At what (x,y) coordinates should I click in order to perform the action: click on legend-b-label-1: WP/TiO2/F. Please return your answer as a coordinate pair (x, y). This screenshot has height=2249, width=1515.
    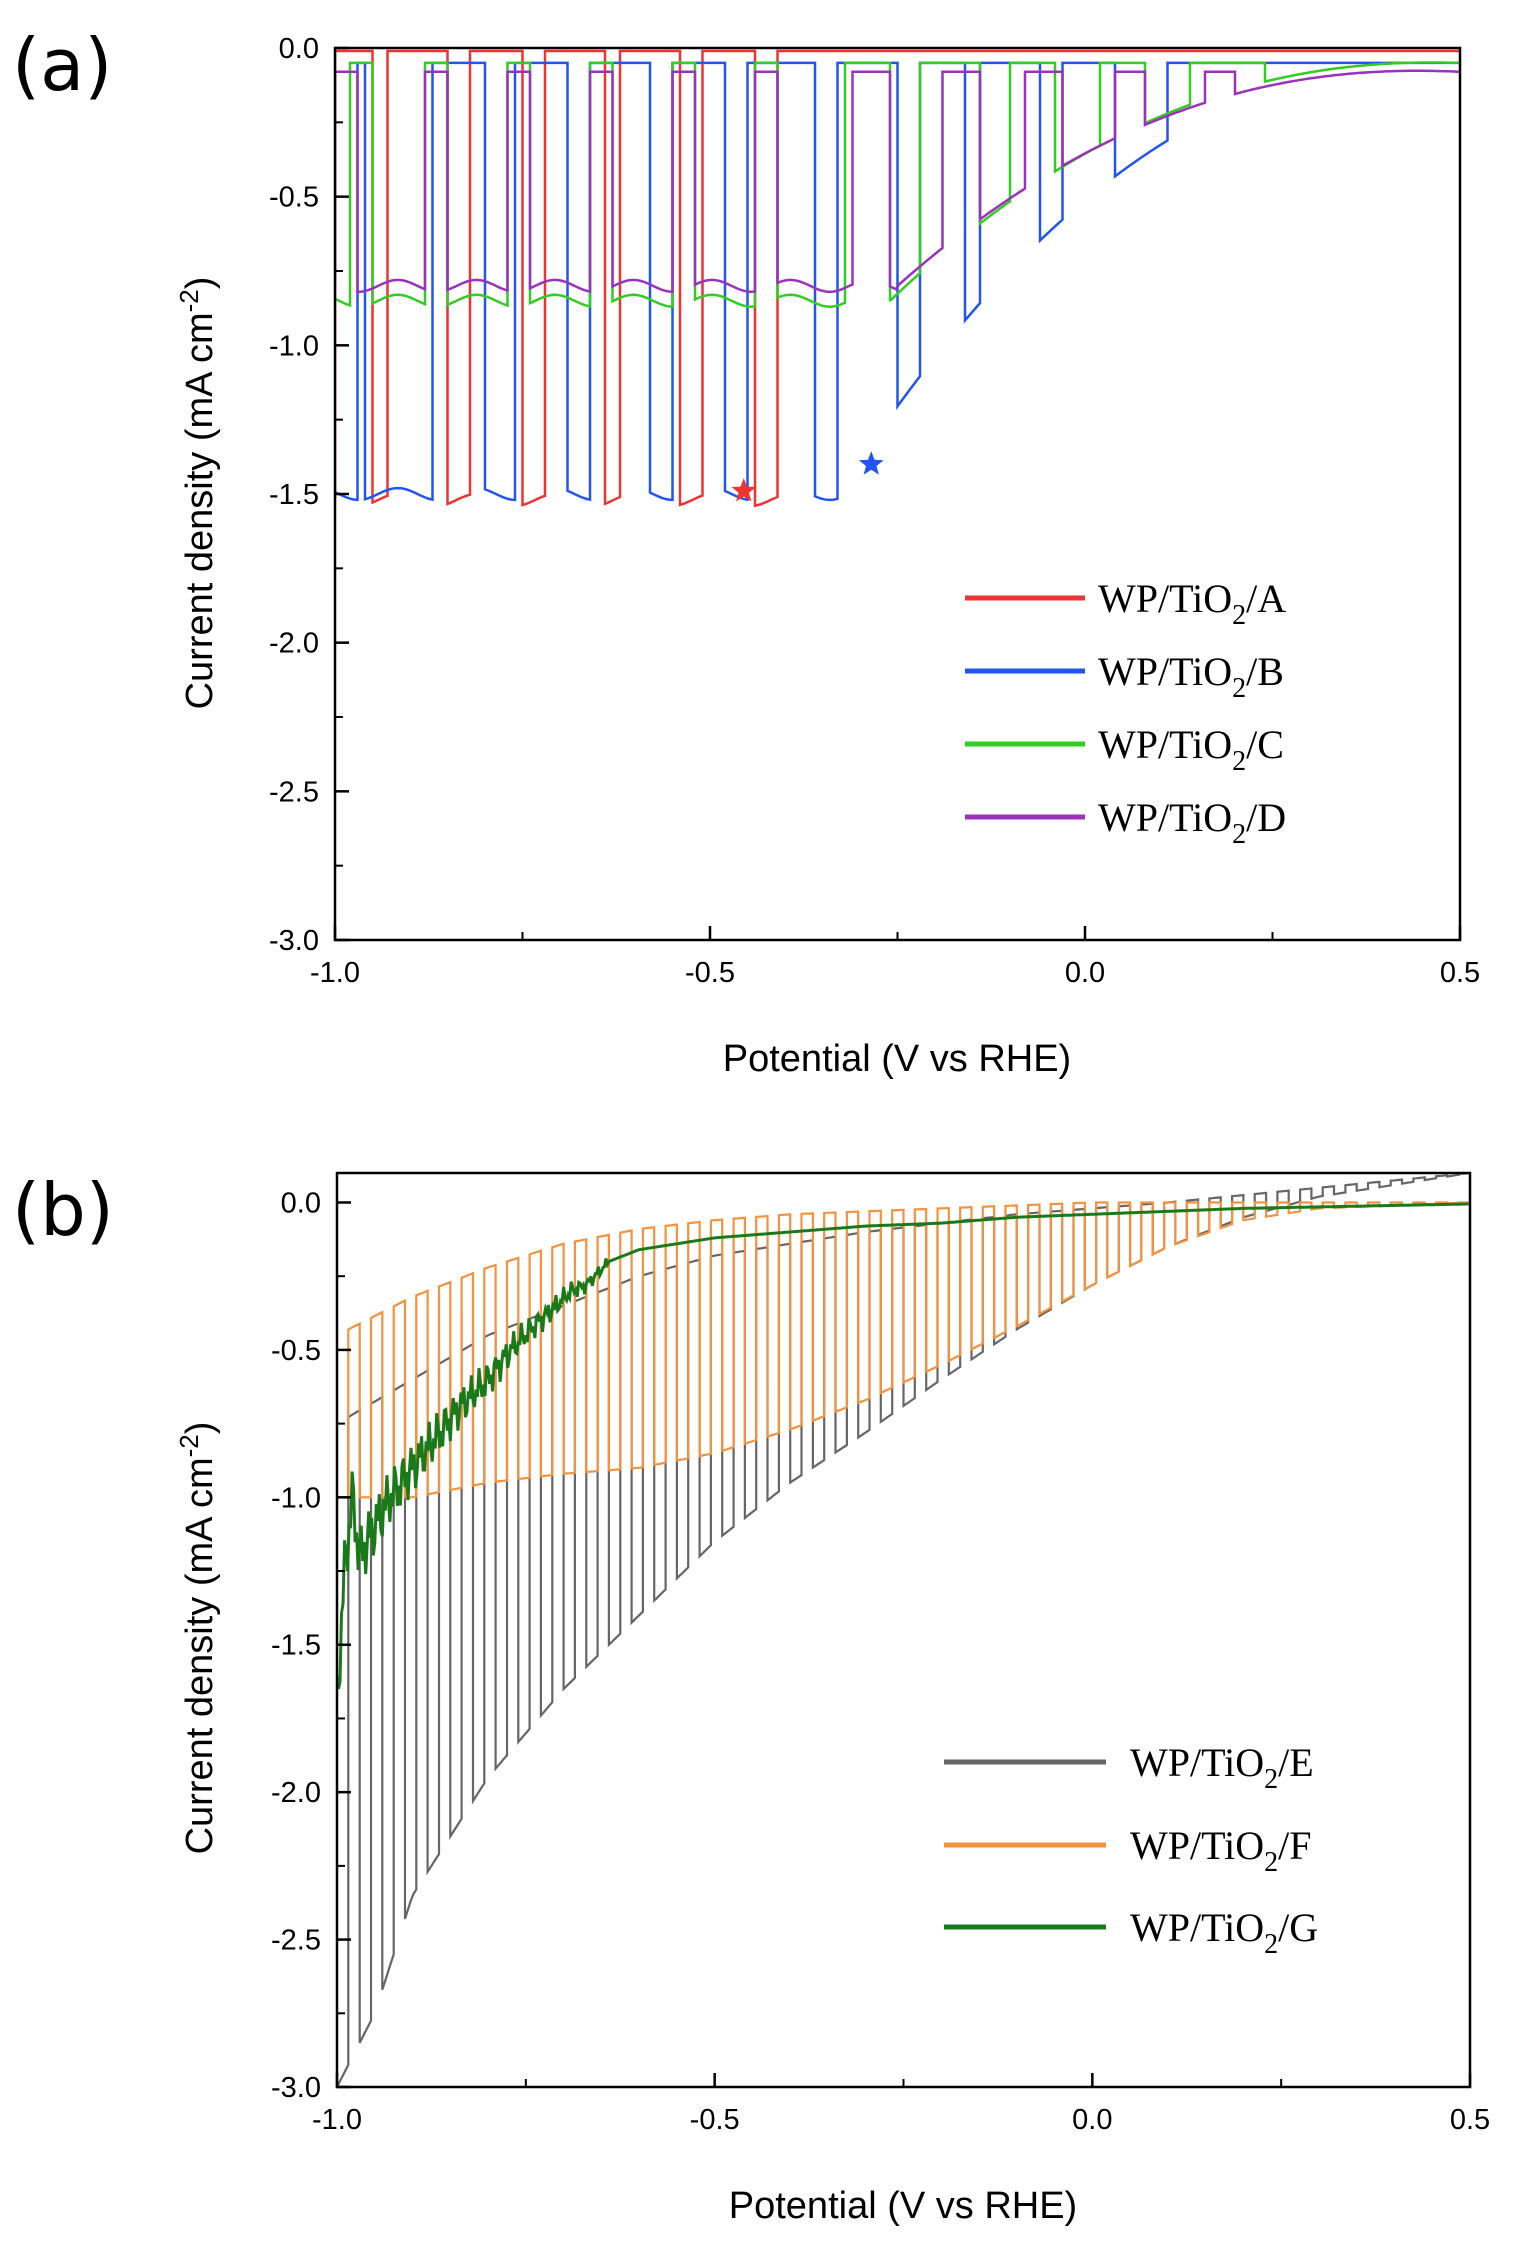
    Looking at the image, I should click on (1221, 1850).